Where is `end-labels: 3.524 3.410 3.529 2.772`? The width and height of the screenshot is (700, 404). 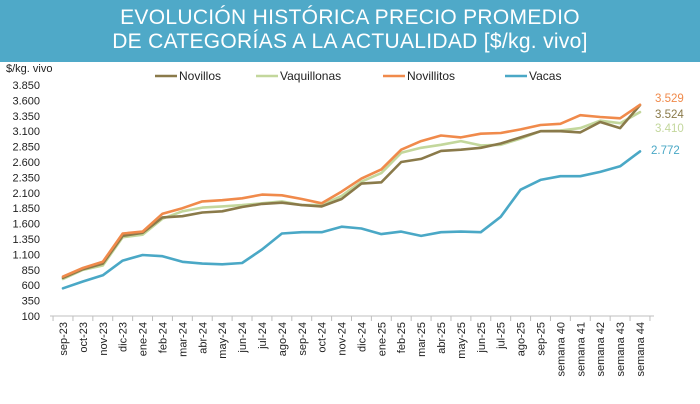 end-labels: 3.524 3.410 3.529 2.772 is located at coordinates (667, 125).